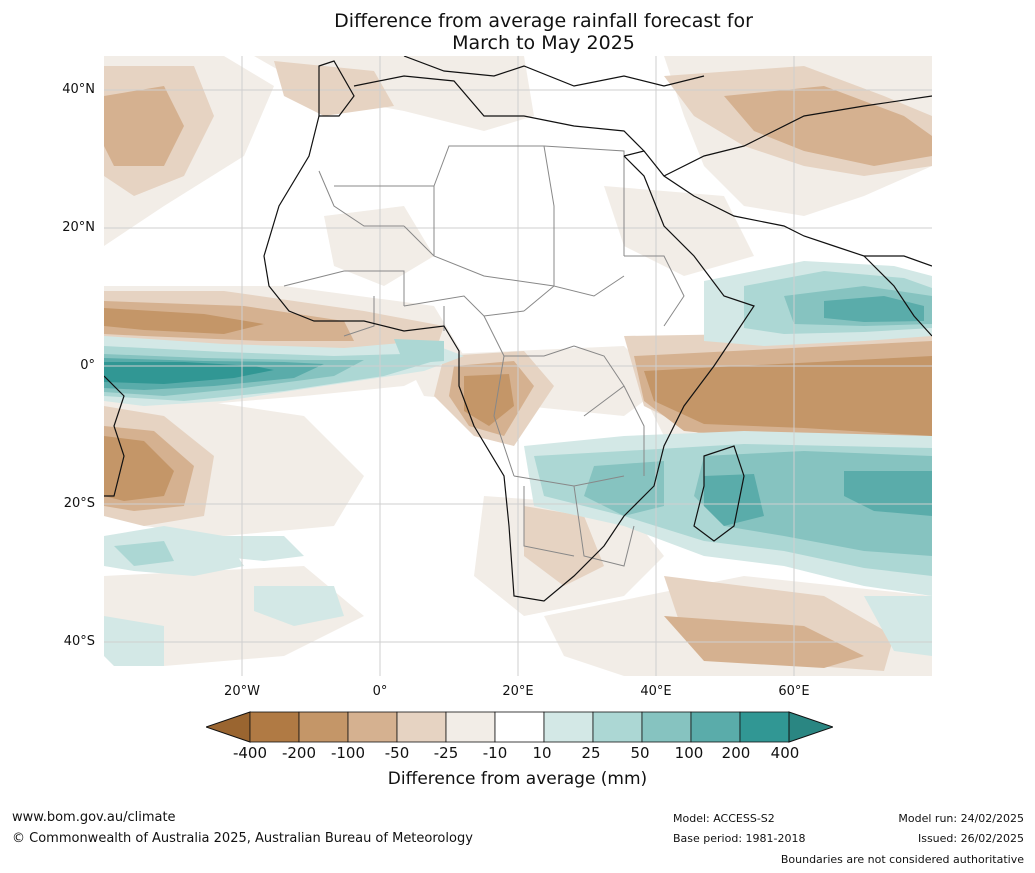  I want to click on lon-label-60e: 60°E, so click(794, 691).